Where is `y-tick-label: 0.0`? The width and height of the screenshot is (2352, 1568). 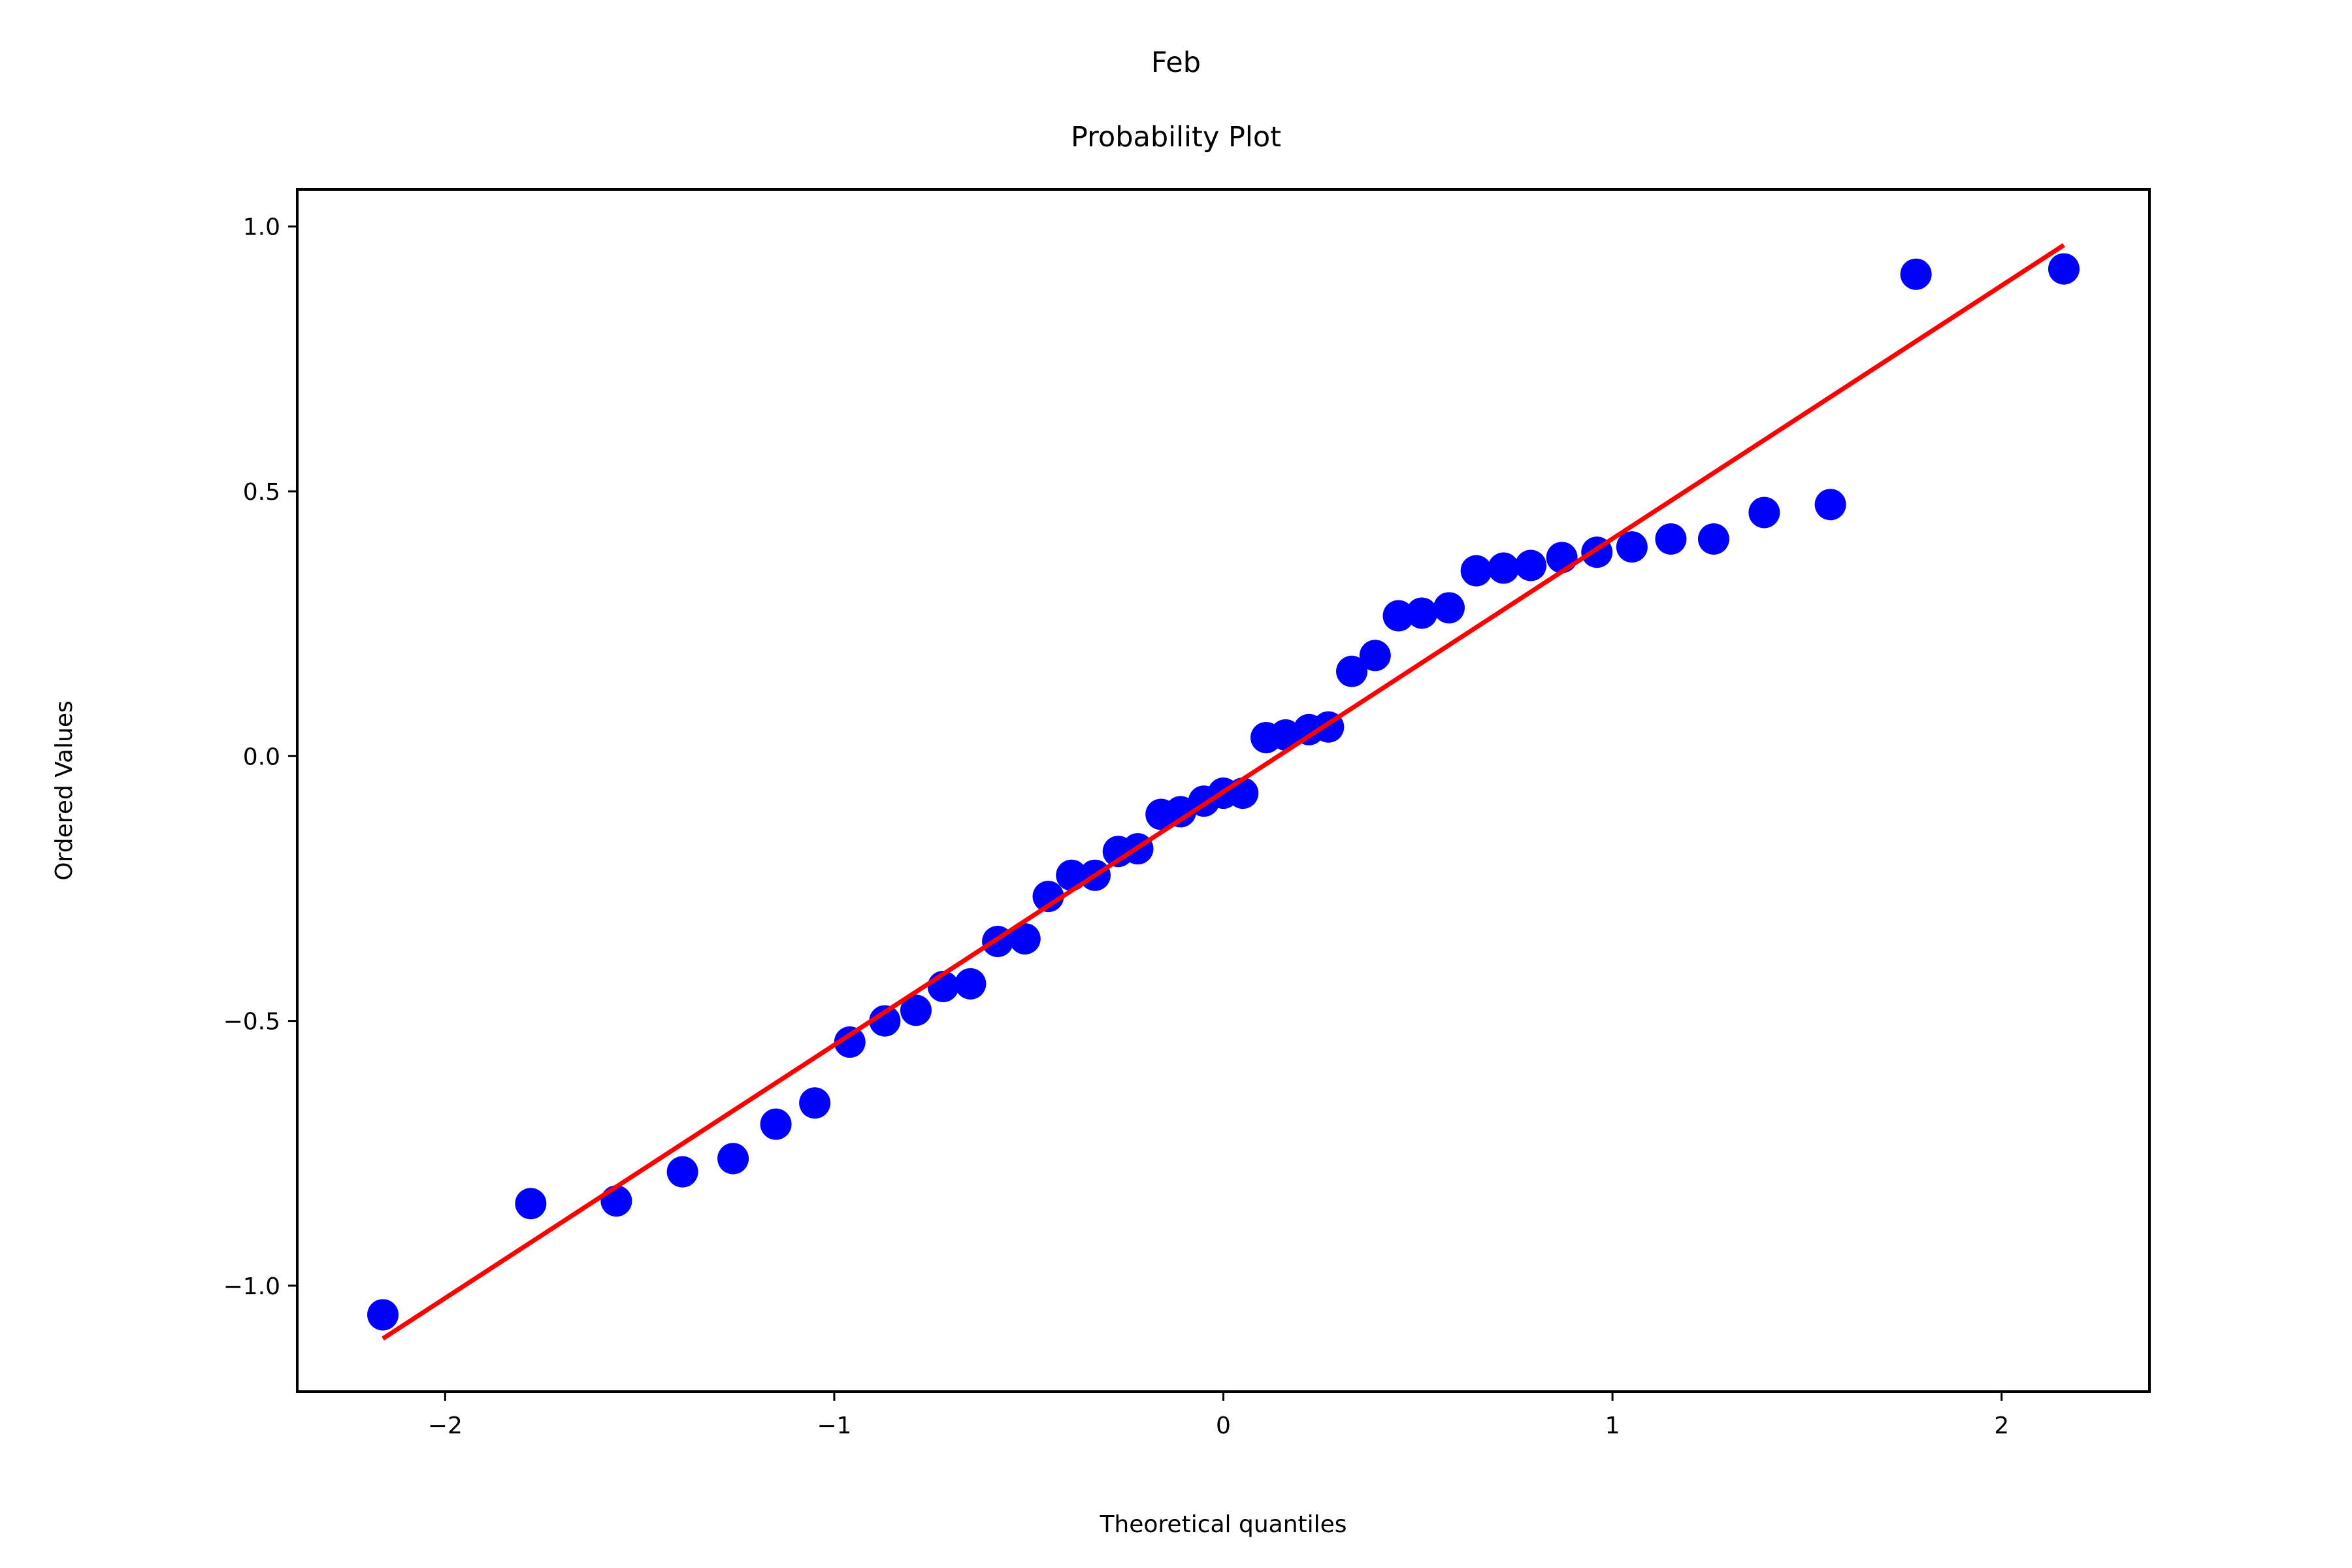 y-tick-label: 0.0 is located at coordinates (261, 756).